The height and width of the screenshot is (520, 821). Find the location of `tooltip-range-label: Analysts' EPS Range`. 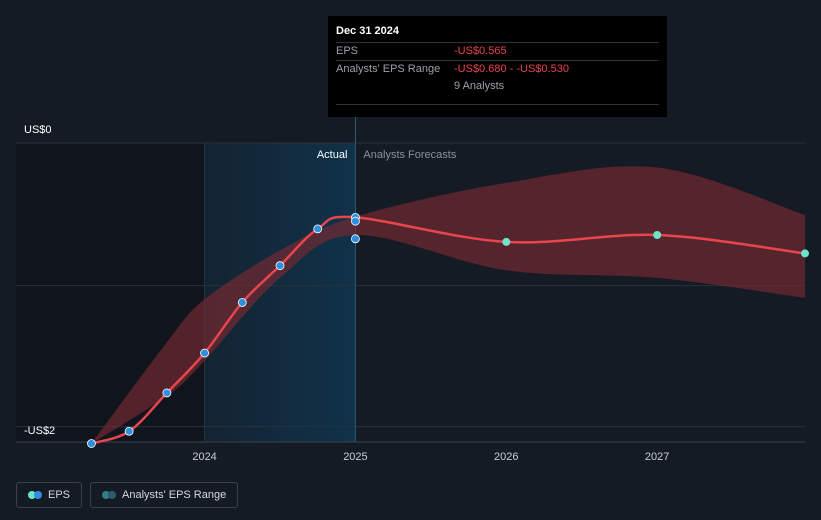

tooltip-range-label: Analysts' EPS Range is located at coordinates (388, 69).